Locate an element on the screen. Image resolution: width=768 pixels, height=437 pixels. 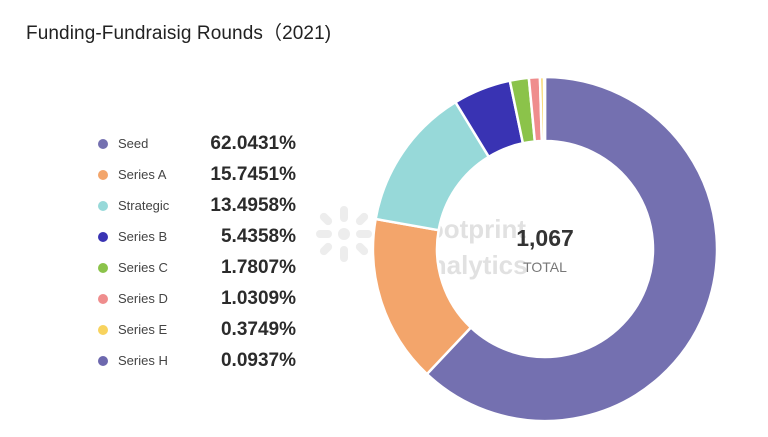
legend-item-strategic: Strategic 13.4958% is located at coordinates (198, 205).